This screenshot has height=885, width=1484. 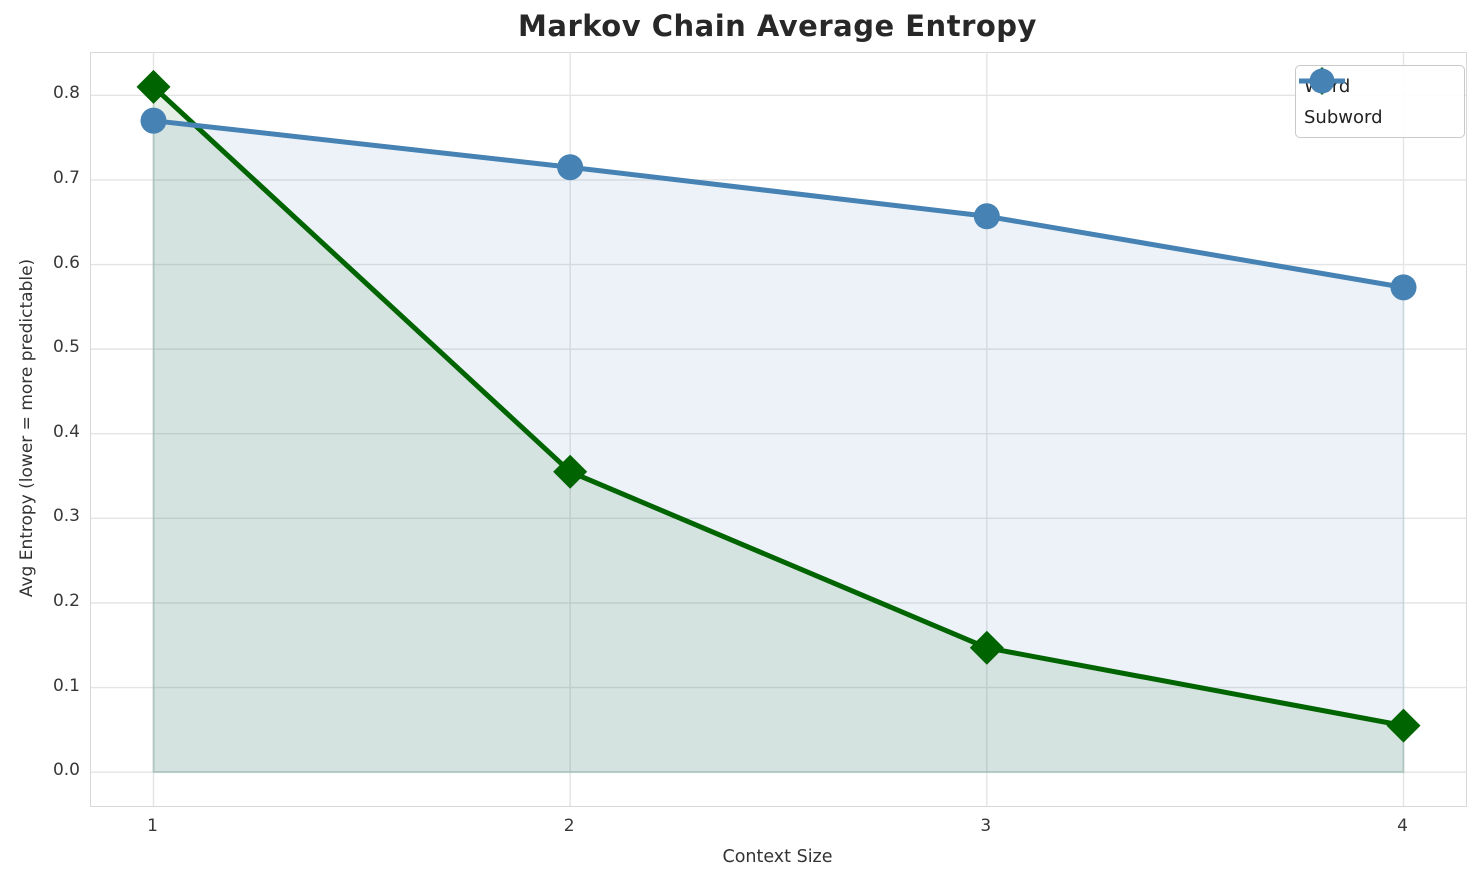 What do you see at coordinates (66, 516) in the screenshot?
I see `y-tick-label: 0.3` at bounding box center [66, 516].